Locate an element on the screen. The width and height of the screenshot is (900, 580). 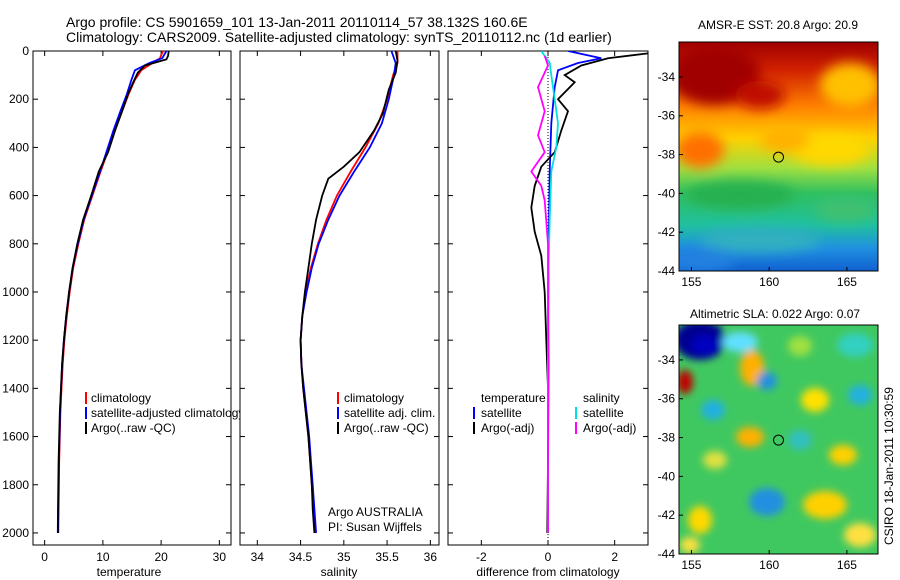
x-tick-label: 20 is located at coordinates (161, 557).